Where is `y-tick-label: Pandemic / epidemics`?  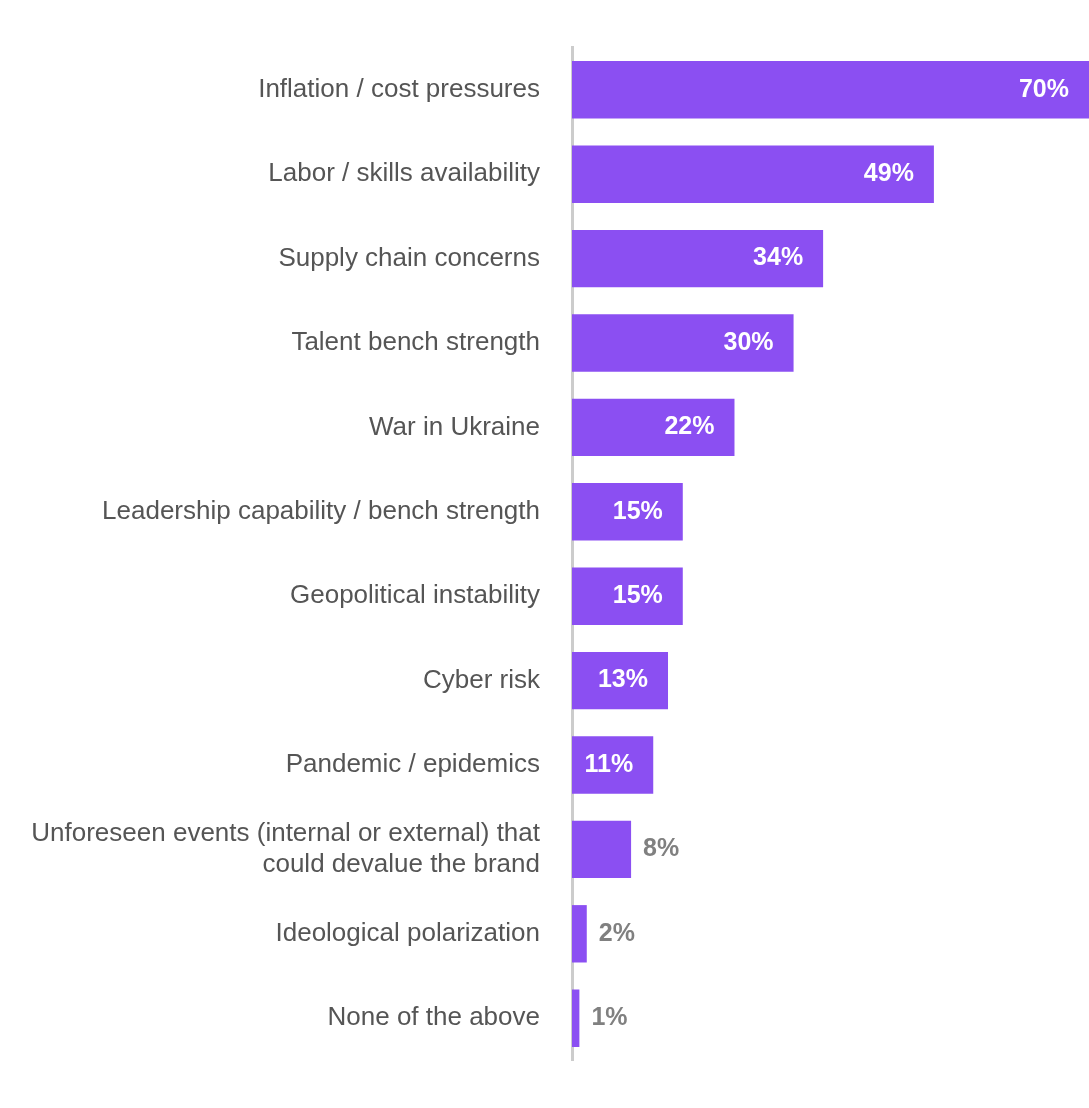
y-tick-label: Pandemic / epidemics is located at coordinates (412, 763).